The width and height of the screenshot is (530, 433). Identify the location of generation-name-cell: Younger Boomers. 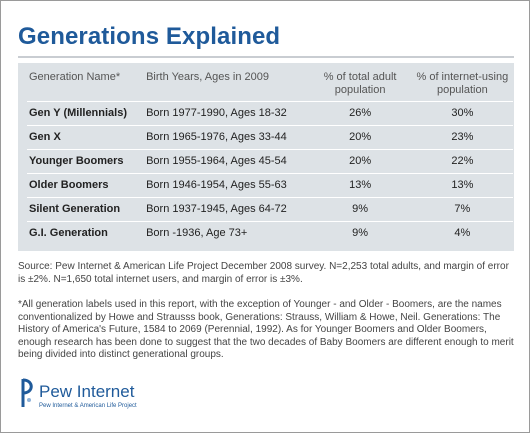
(86, 161).